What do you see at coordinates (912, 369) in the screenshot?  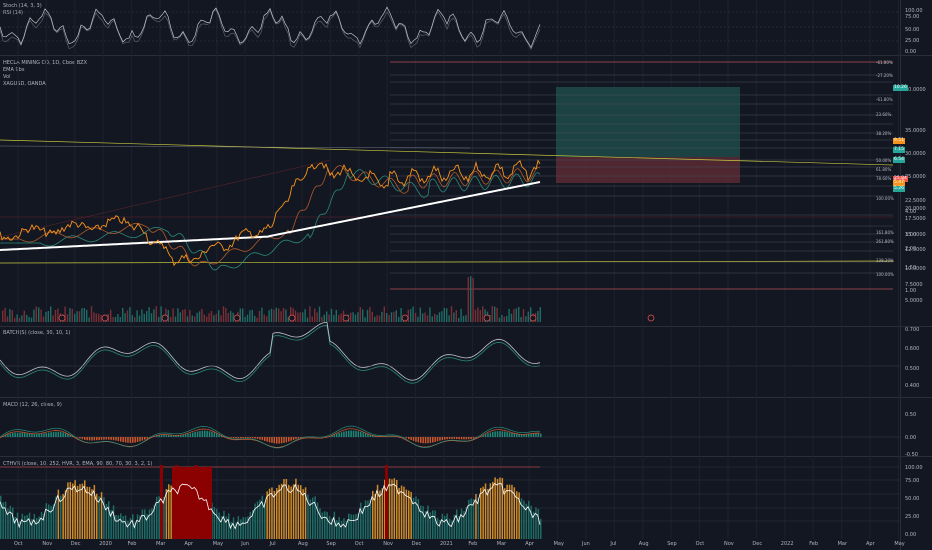 I see `batch-axis-label: 0.500` at bounding box center [912, 369].